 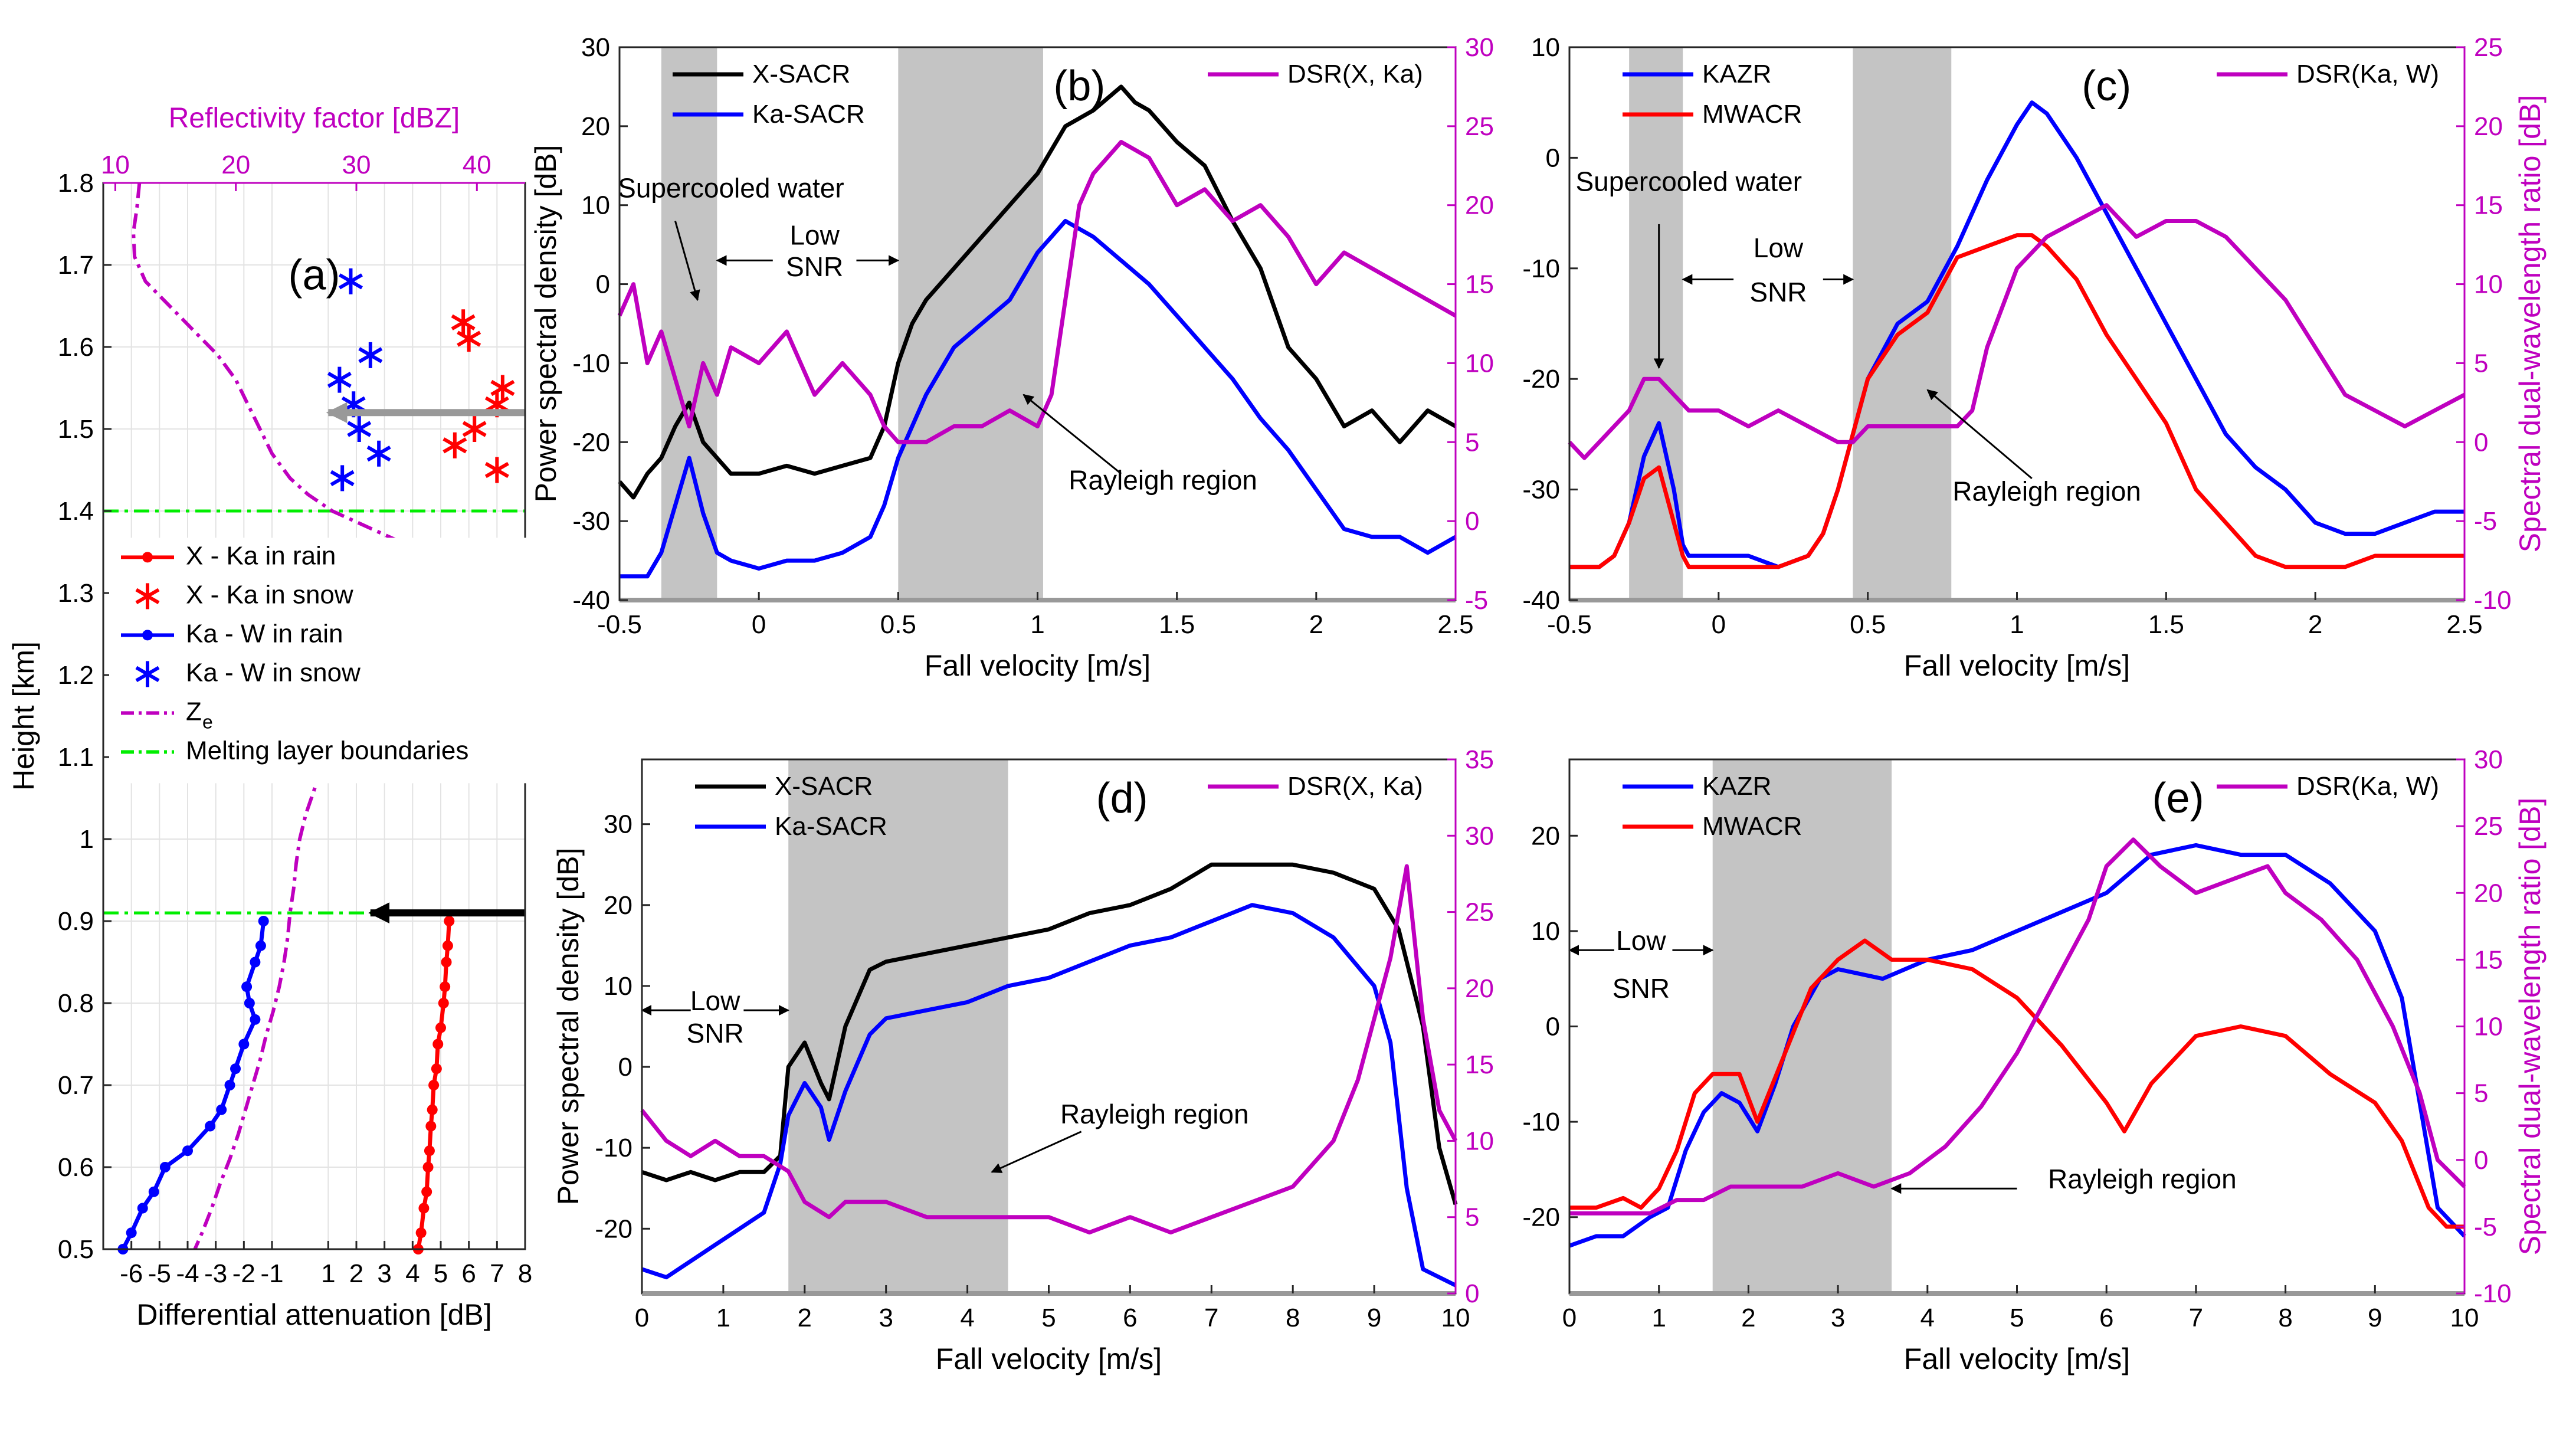 What do you see at coordinates (2493, 601) in the screenshot?
I see `y2-tick-label: -10` at bounding box center [2493, 601].